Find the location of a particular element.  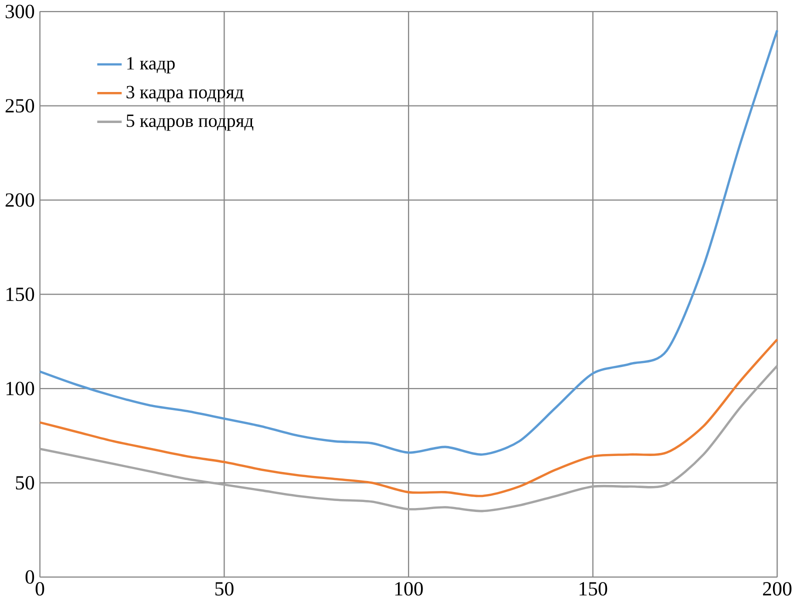

y-tick-label: 250 is located at coordinates (20, 105).